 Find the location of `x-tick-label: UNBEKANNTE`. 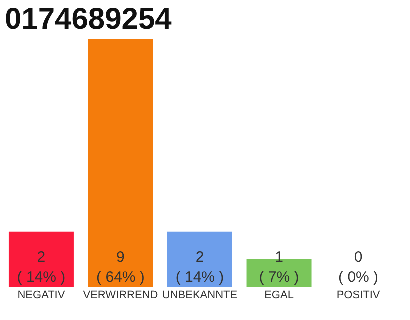

x-tick-label: UNBEKANNTE is located at coordinates (200, 296).